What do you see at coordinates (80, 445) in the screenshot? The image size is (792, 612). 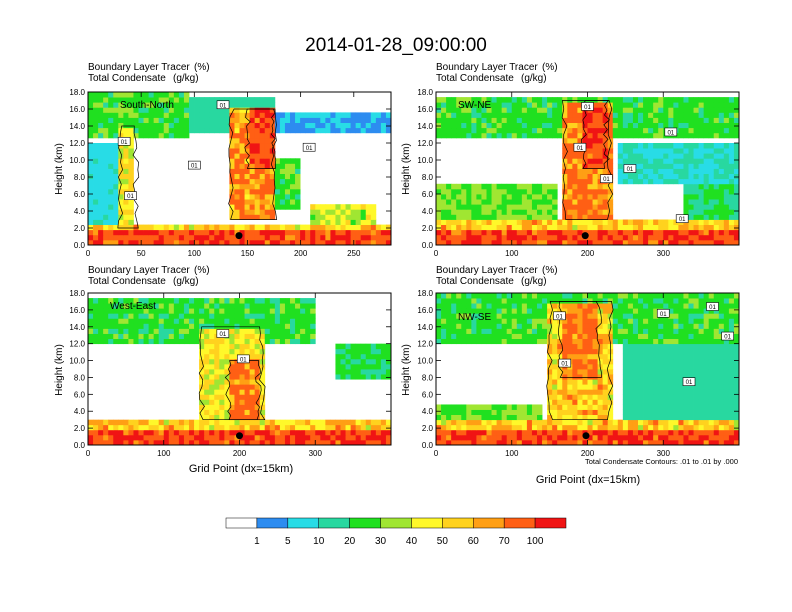 I see `y-tick-label: 0.0` at bounding box center [80, 445].